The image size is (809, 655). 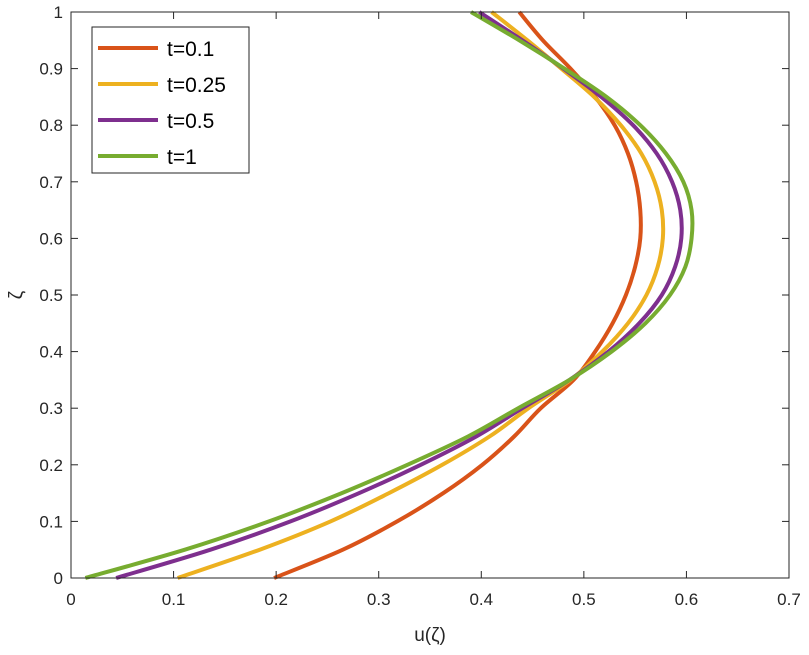 What do you see at coordinates (51, 125) in the screenshot?
I see `y-tick-label: 0.8` at bounding box center [51, 125].